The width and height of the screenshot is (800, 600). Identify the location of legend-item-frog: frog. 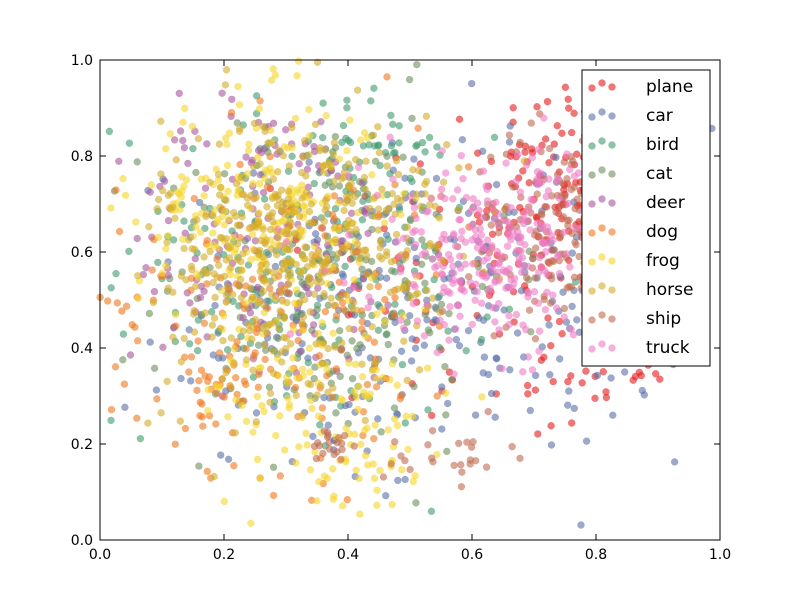
(634, 261).